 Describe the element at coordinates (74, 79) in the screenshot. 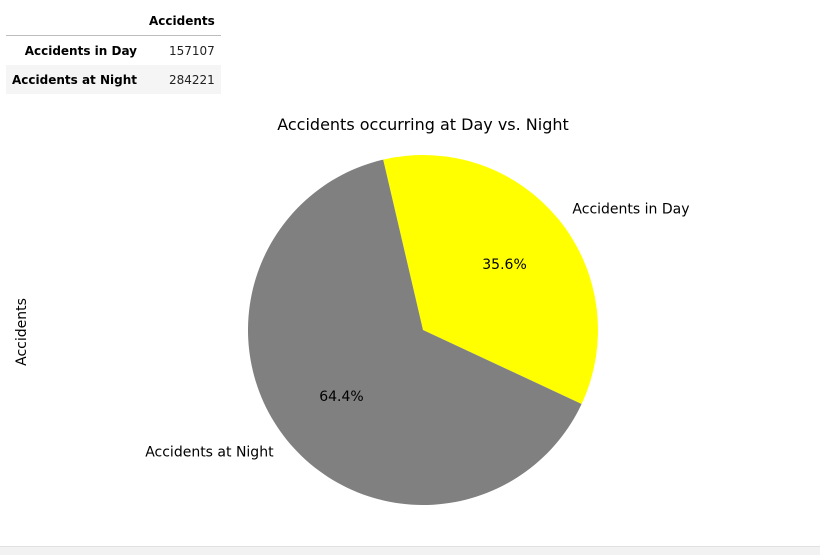

I see `row-label-night: Accidents at Night` at that location.